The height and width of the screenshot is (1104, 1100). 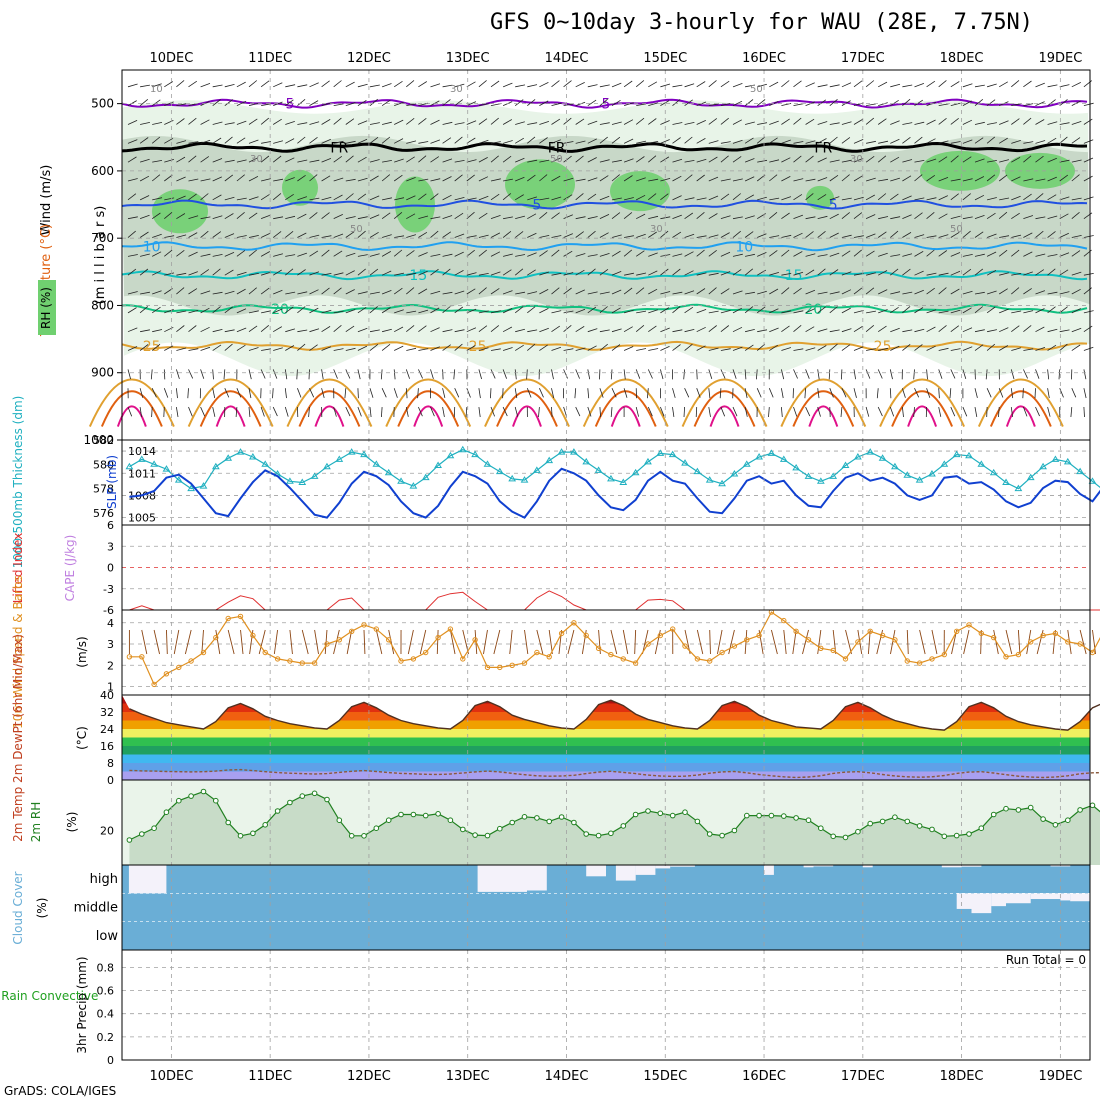 I want to click on cape-label: CAPE (J/kg), so click(x=70, y=568).